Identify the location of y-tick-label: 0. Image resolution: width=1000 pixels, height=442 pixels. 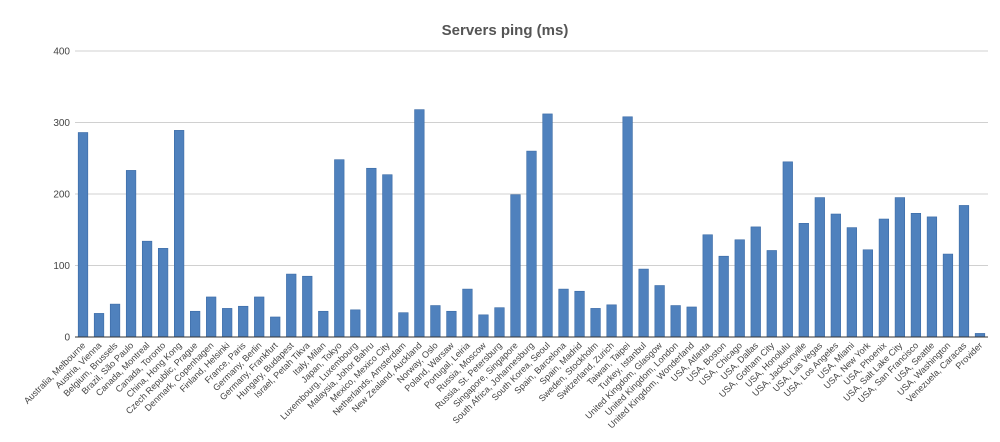
(67, 338).